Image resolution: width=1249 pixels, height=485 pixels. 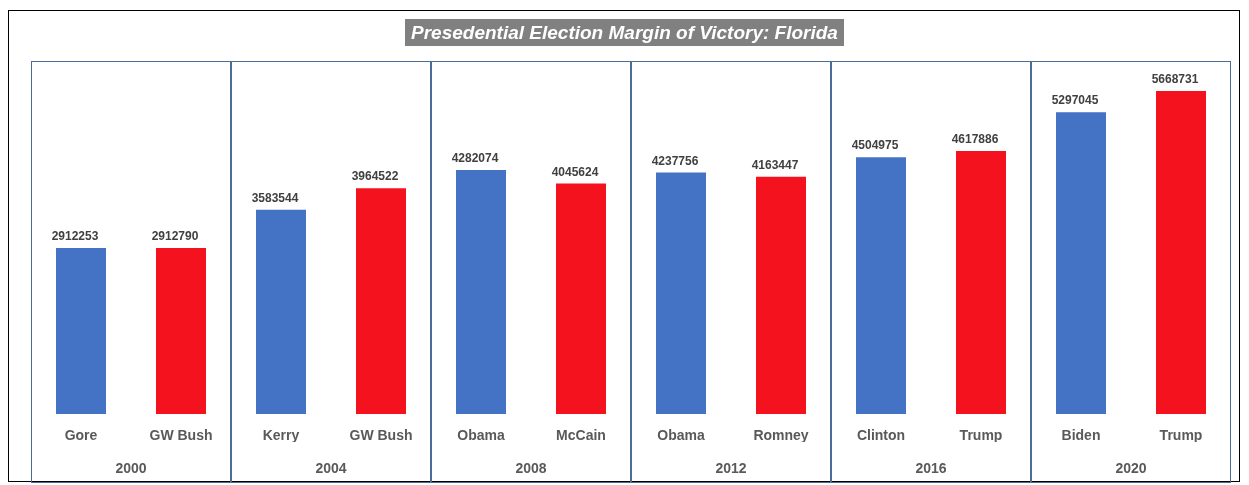 What do you see at coordinates (331, 468) in the screenshot?
I see `text: 2004` at bounding box center [331, 468].